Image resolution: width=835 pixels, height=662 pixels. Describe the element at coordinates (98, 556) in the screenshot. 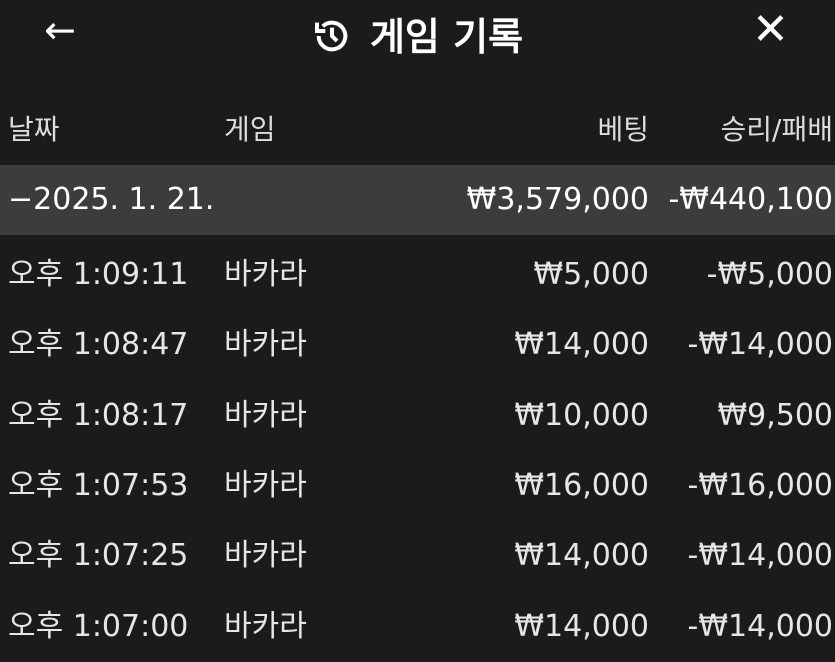

I see `row-time: 오후 1:07:25` at that location.